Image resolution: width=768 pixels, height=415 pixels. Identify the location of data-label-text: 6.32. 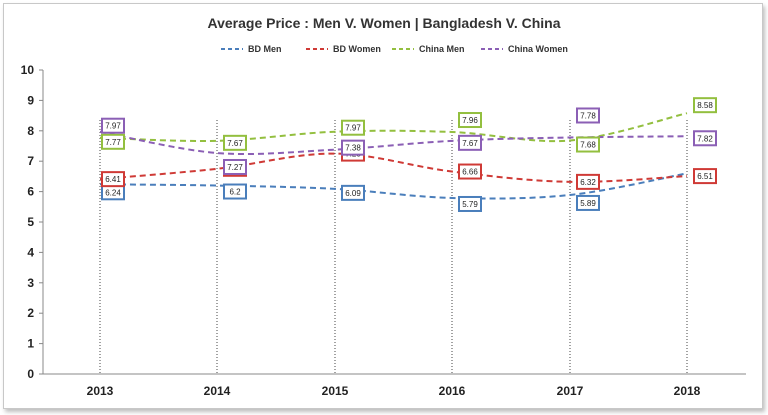
(588, 182).